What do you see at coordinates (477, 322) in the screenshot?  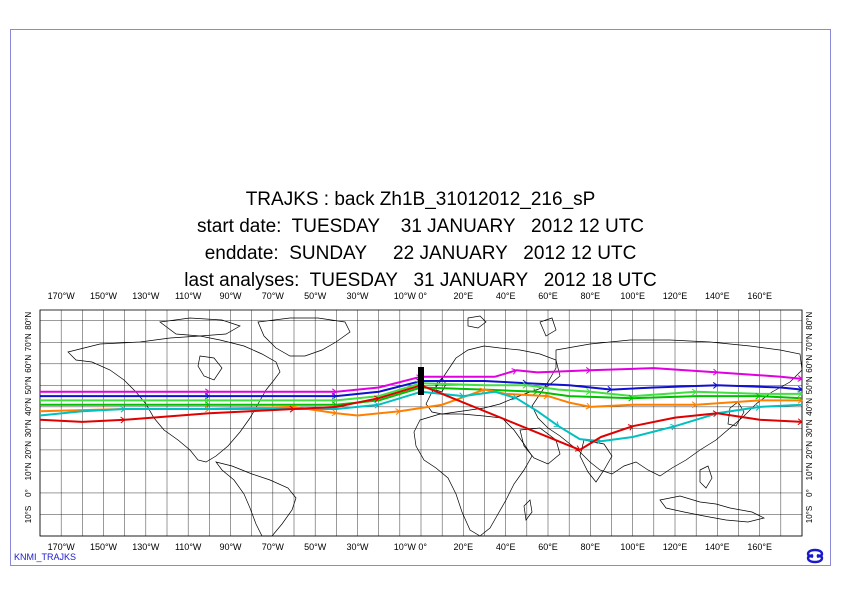 I see `svalbard-outline` at bounding box center [477, 322].